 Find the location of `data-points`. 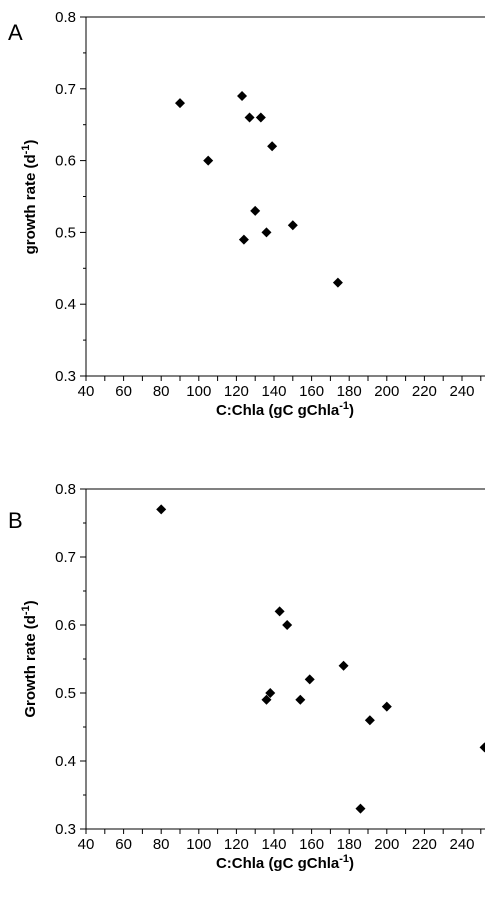

data-points is located at coordinates (259, 189).